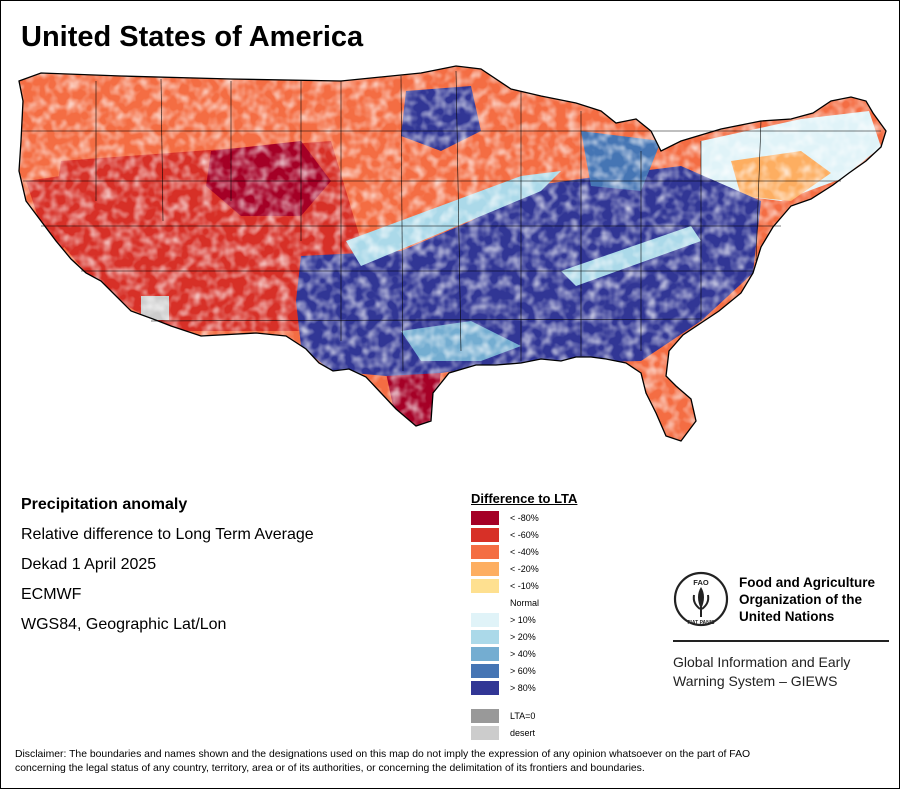 This screenshot has height=789, width=900. What do you see at coordinates (762, 662) in the screenshot?
I see `giews-line: Global Information and Early` at bounding box center [762, 662].